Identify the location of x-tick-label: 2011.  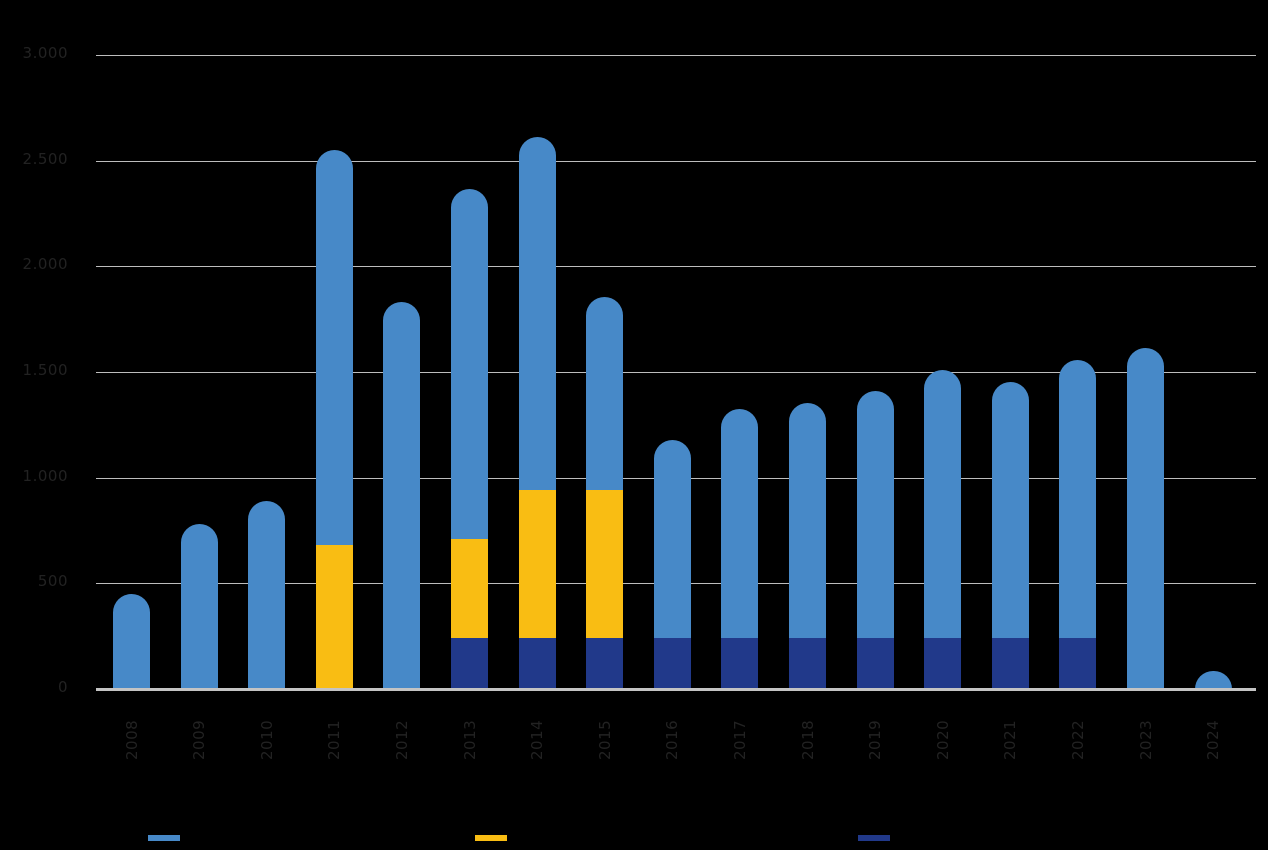
(334, 739).